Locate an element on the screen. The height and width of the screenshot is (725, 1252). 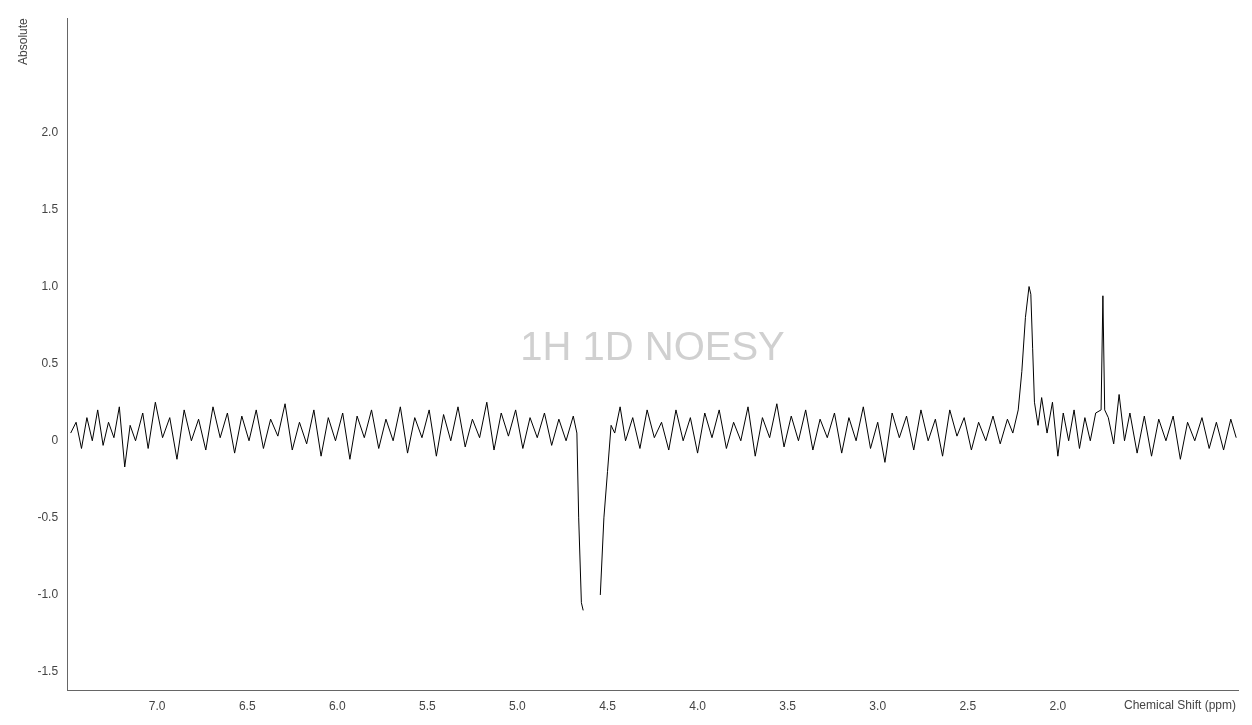
y-tick-label: 0.5 is located at coordinates (50, 362).